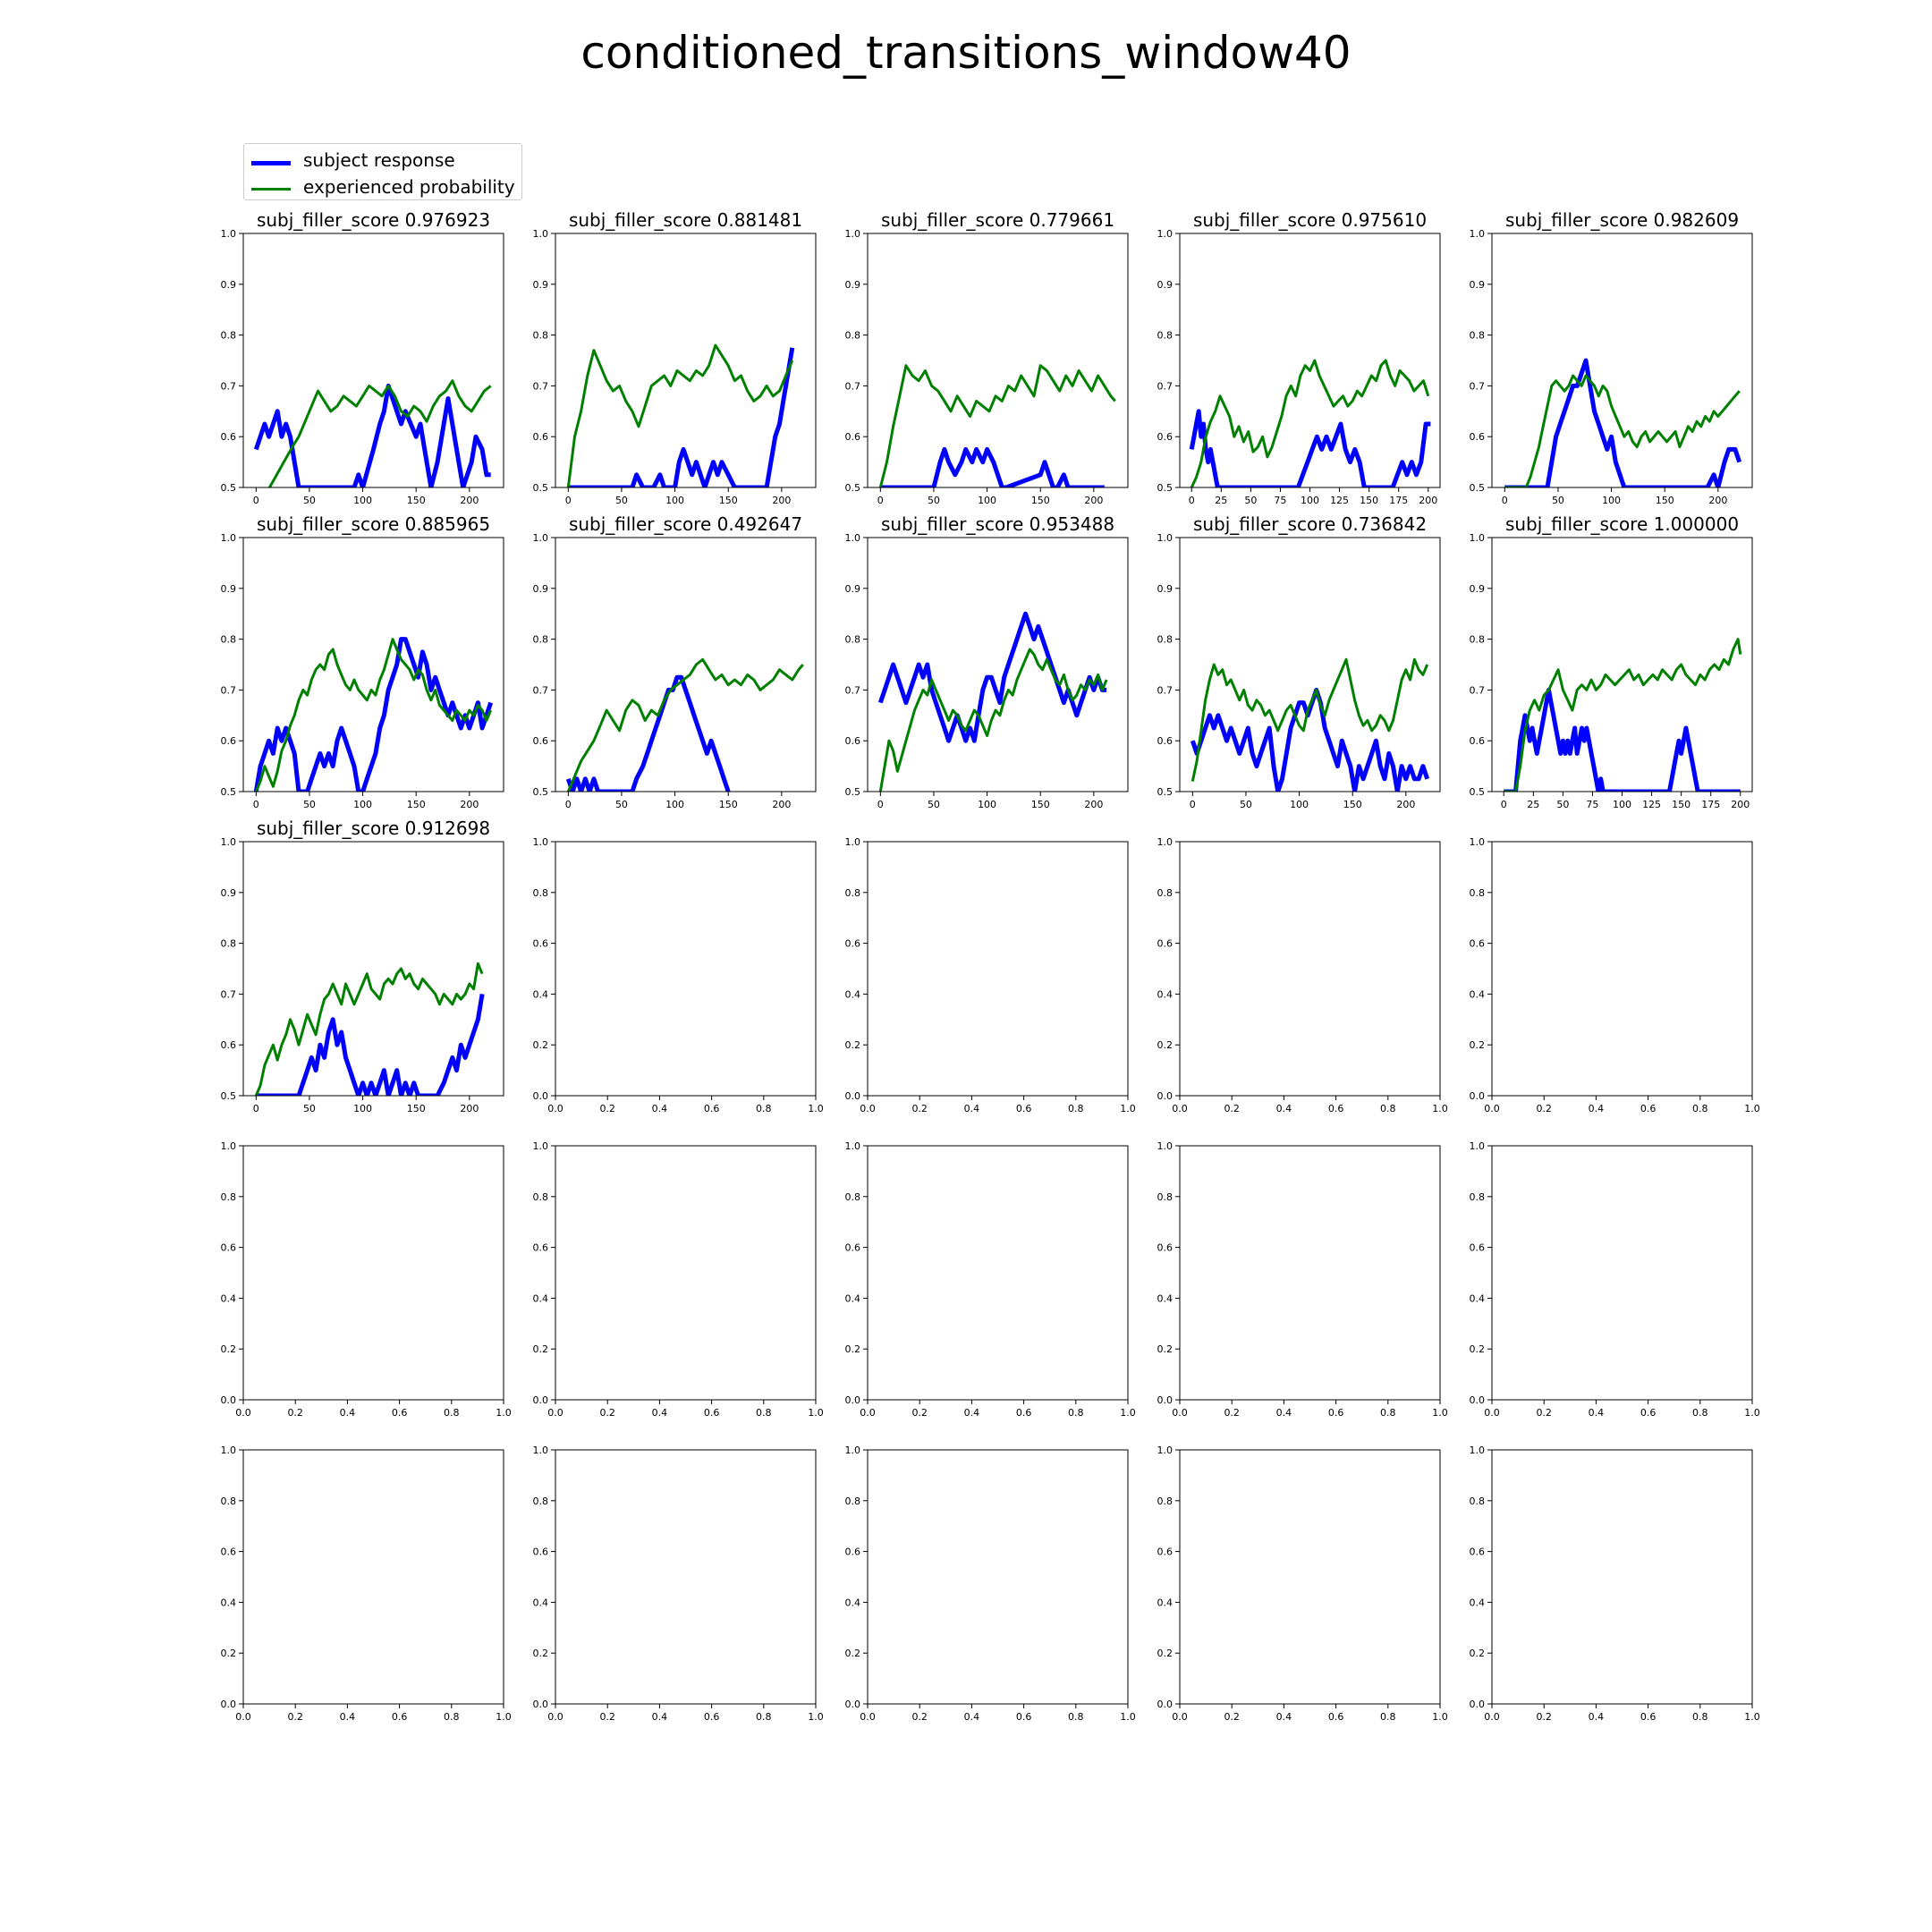 The width and height of the screenshot is (1932, 1932). Describe the element at coordinates (1681, 804) in the screenshot. I see `x-tick-label: 150` at that location.